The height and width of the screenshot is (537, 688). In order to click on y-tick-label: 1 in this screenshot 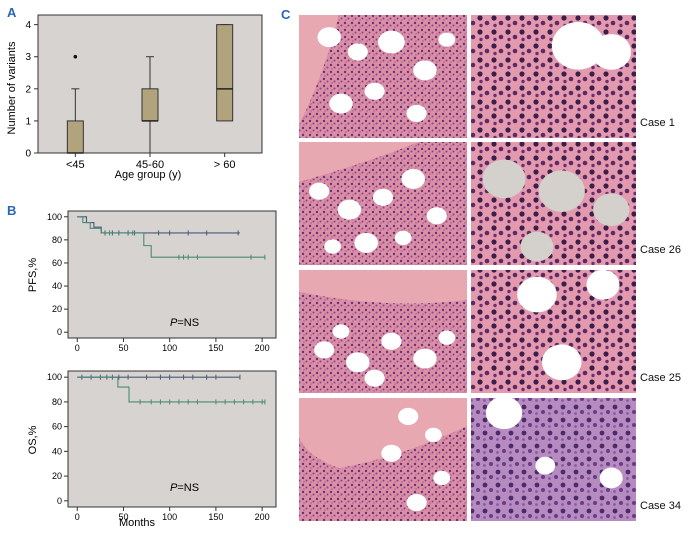, I will do `click(28, 121)`.